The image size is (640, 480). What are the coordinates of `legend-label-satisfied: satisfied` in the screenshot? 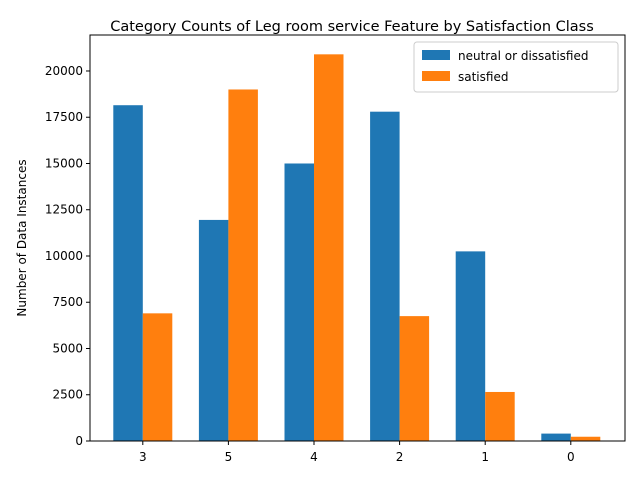 It's located at (483, 77).